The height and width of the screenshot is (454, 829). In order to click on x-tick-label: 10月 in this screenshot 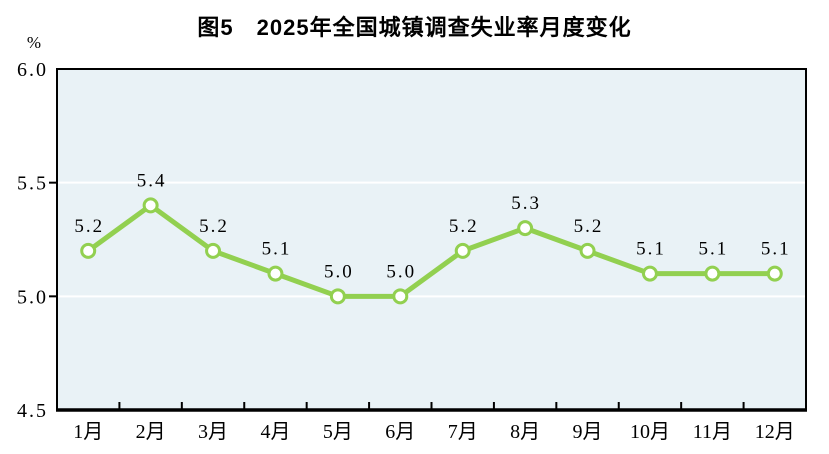, I will do `click(650, 432)`.